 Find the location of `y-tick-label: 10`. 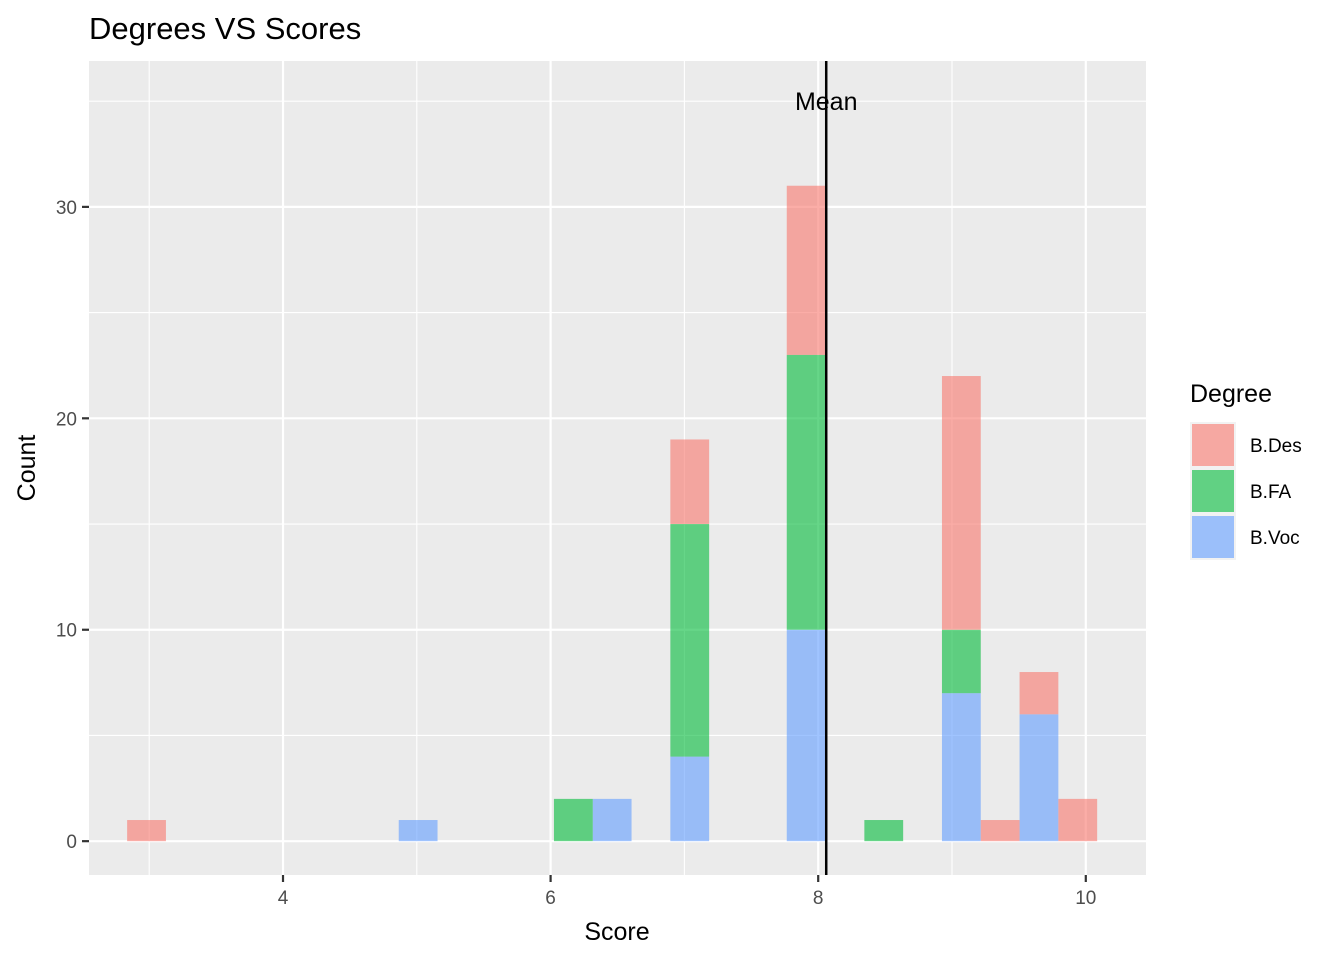

y-tick-label: 10 is located at coordinates (66, 631).